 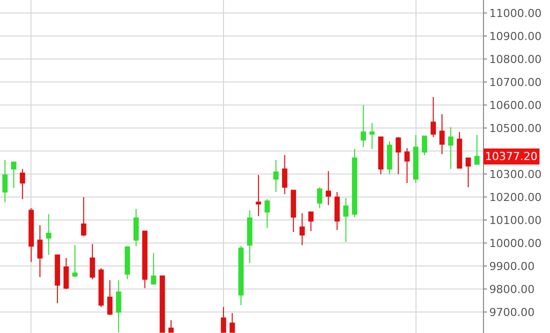 What do you see at coordinates (511, 156) in the screenshot?
I see `text: 10377.20` at bounding box center [511, 156].